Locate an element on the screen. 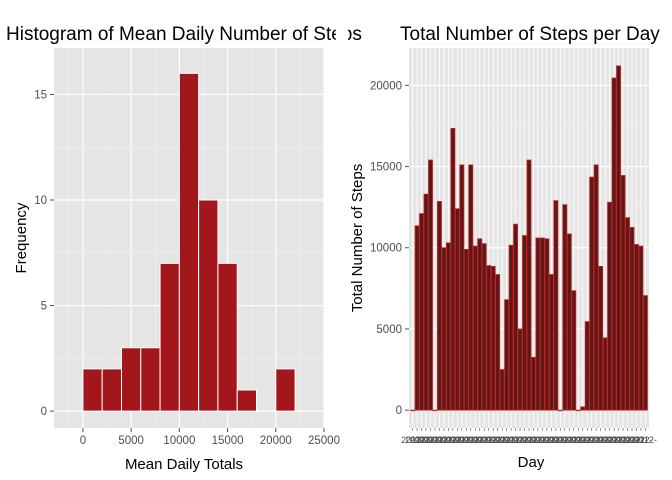 The image size is (672, 480). histogram-x-tick-label: 10000 is located at coordinates (179, 441).